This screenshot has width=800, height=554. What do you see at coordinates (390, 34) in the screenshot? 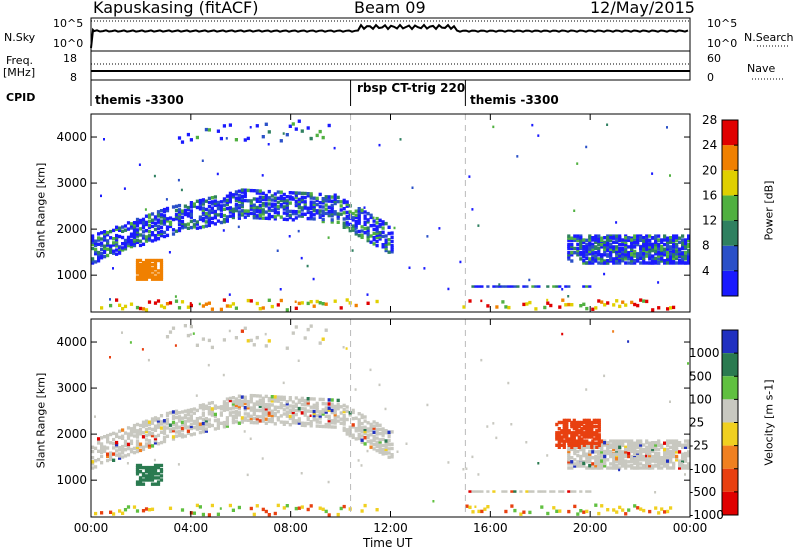
I see `nsky-frame` at bounding box center [390, 34].